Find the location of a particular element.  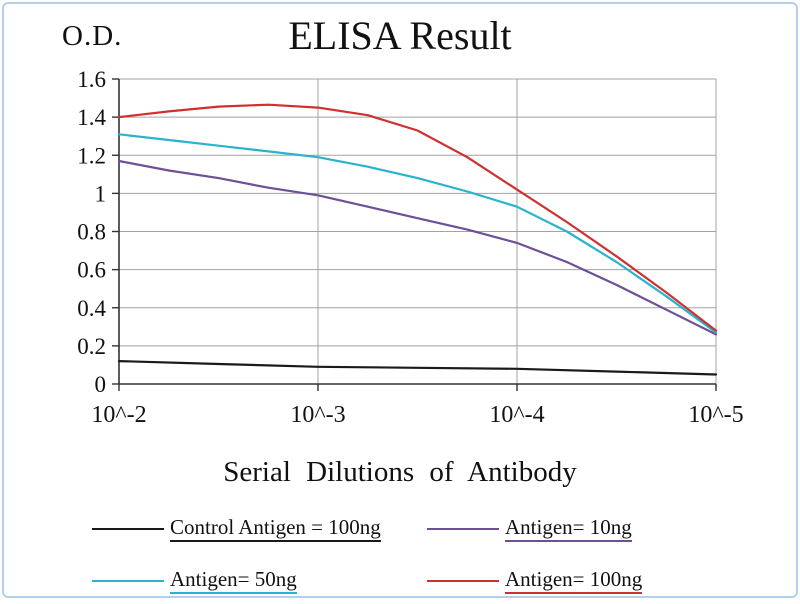

x-tick-label: 10^-5 is located at coordinates (715, 415).